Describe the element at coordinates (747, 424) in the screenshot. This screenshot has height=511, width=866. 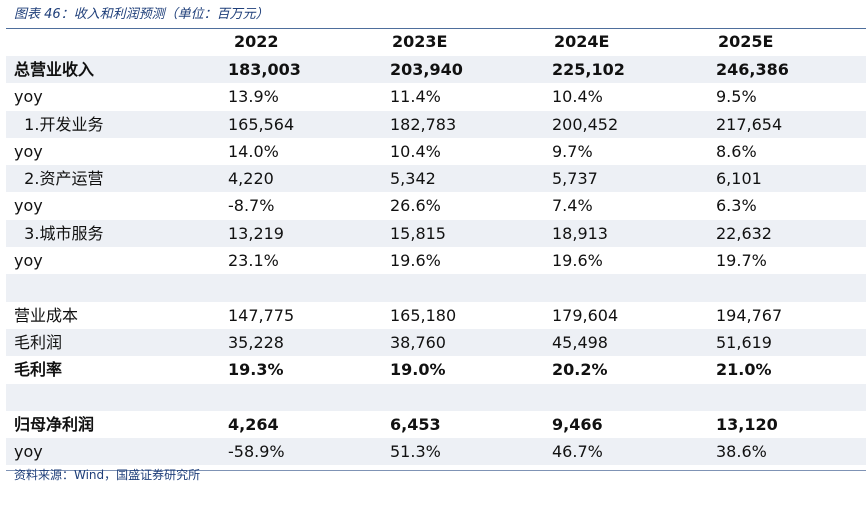
I see `row-value: 13,120` at that location.